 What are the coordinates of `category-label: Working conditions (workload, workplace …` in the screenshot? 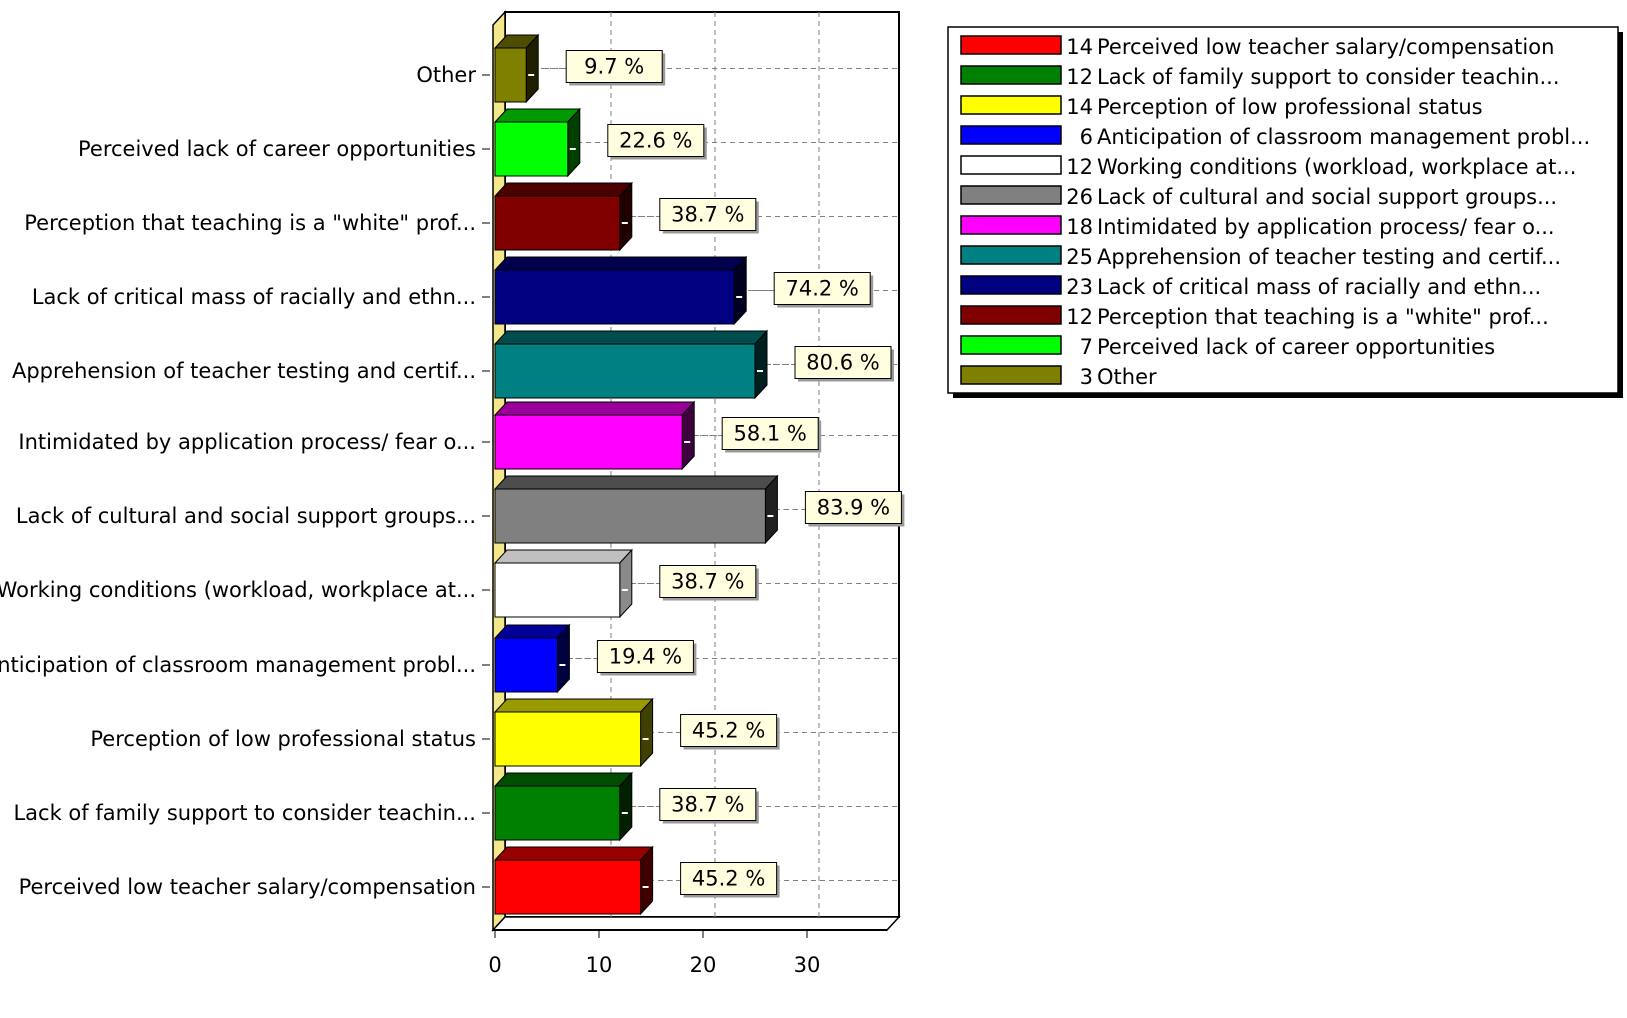 It's located at (238, 590).